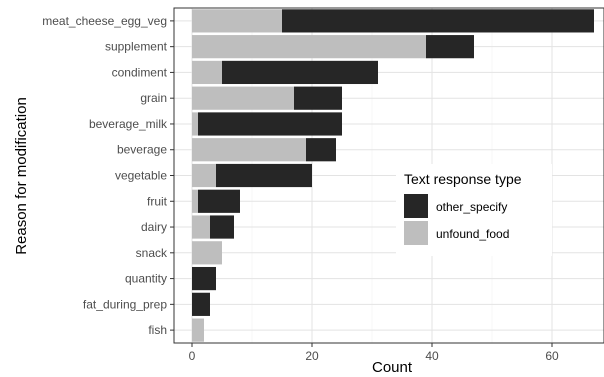  I want to click on y-tick-label: vegetable, so click(141, 176).